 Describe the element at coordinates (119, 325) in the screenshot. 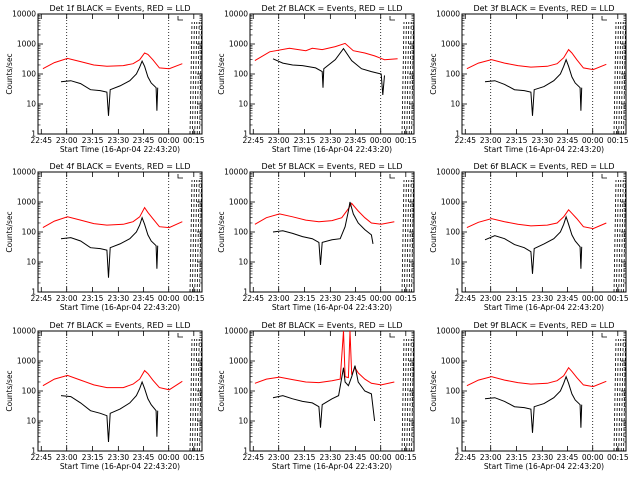

I see `plot-title: Det 7f BLACK = Events, RED = LLD` at that location.